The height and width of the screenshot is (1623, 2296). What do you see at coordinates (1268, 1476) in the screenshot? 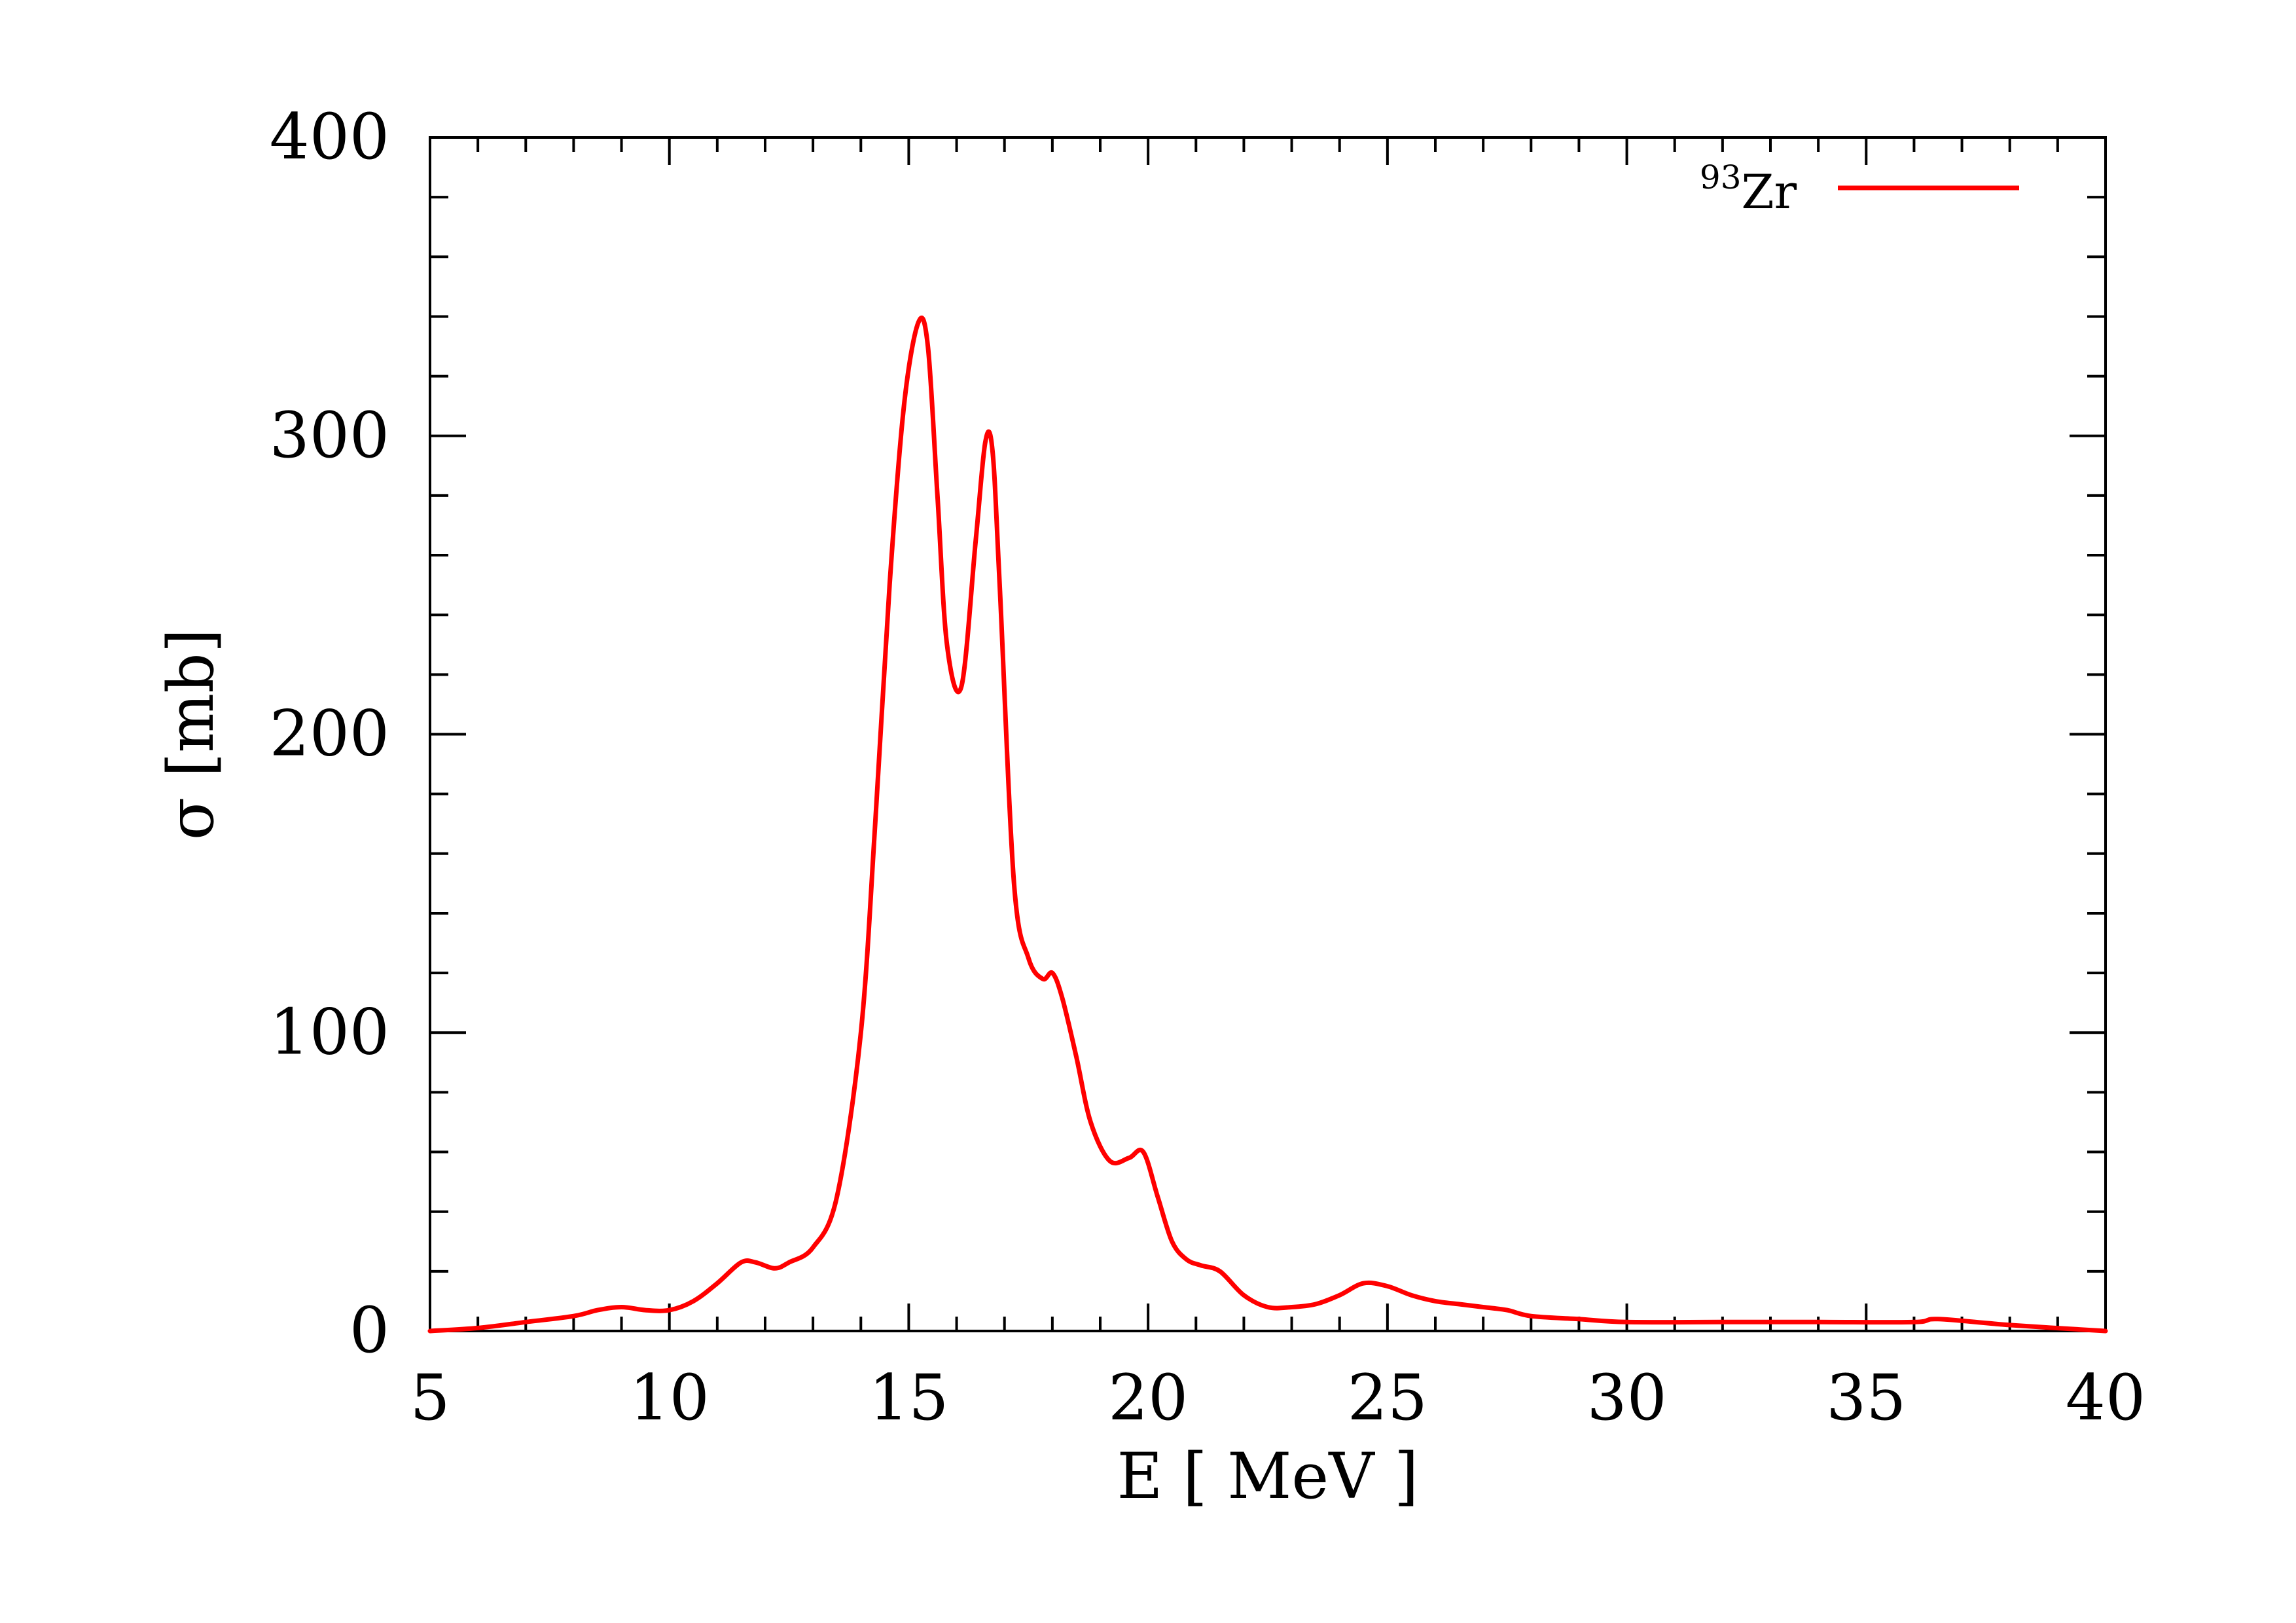
I see `x-axis-title: E [ MeV ]` at bounding box center [1268, 1476].